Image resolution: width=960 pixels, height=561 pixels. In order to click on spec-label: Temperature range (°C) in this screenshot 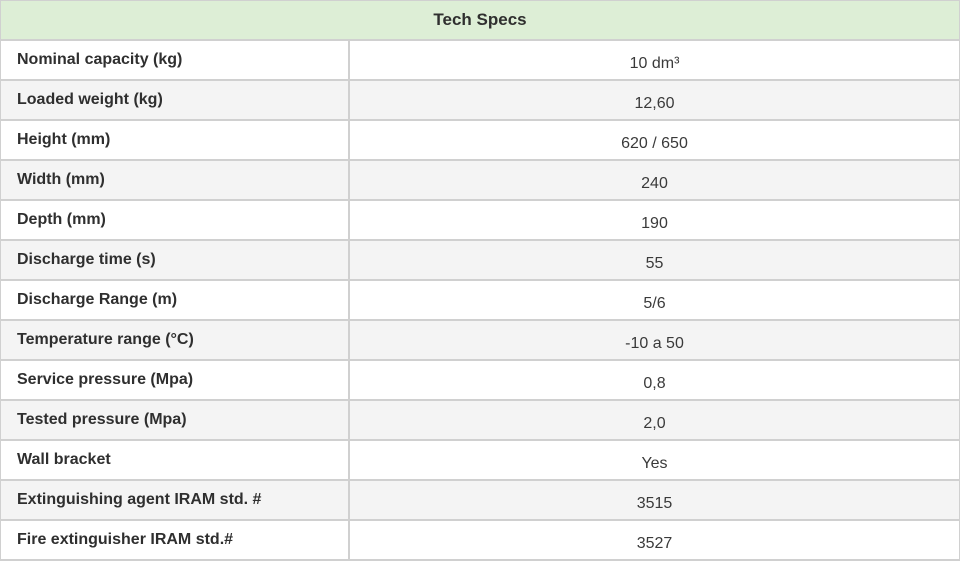, I will do `click(175, 340)`.